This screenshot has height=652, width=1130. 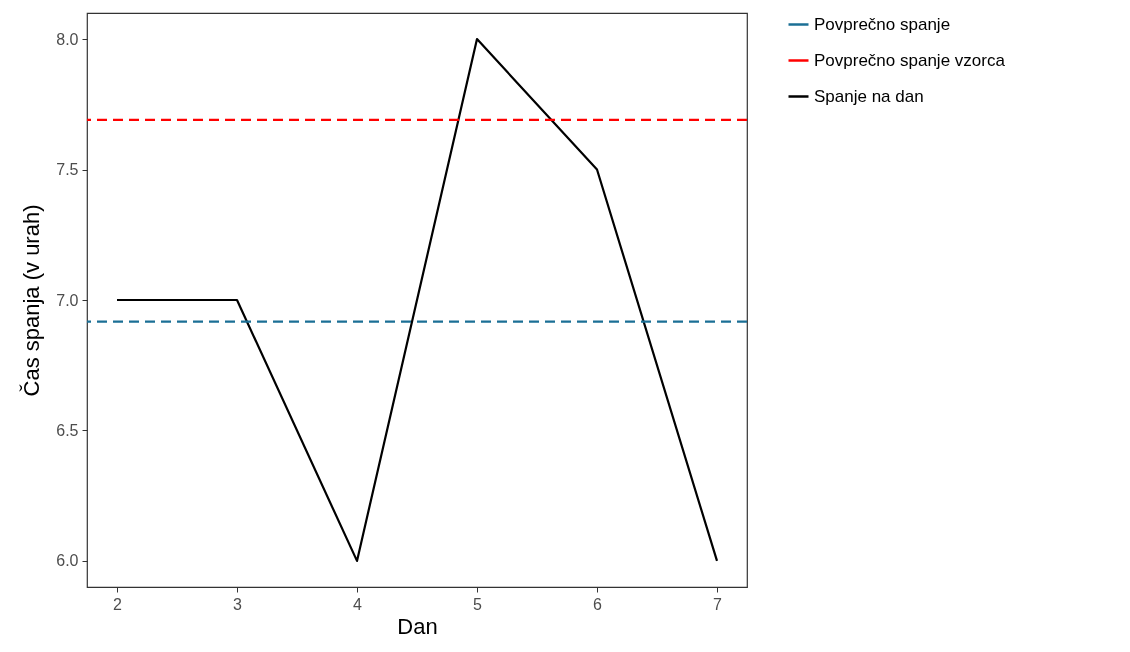 What do you see at coordinates (882, 24) in the screenshot?
I see `legend-label: Povprečno spanje` at bounding box center [882, 24].